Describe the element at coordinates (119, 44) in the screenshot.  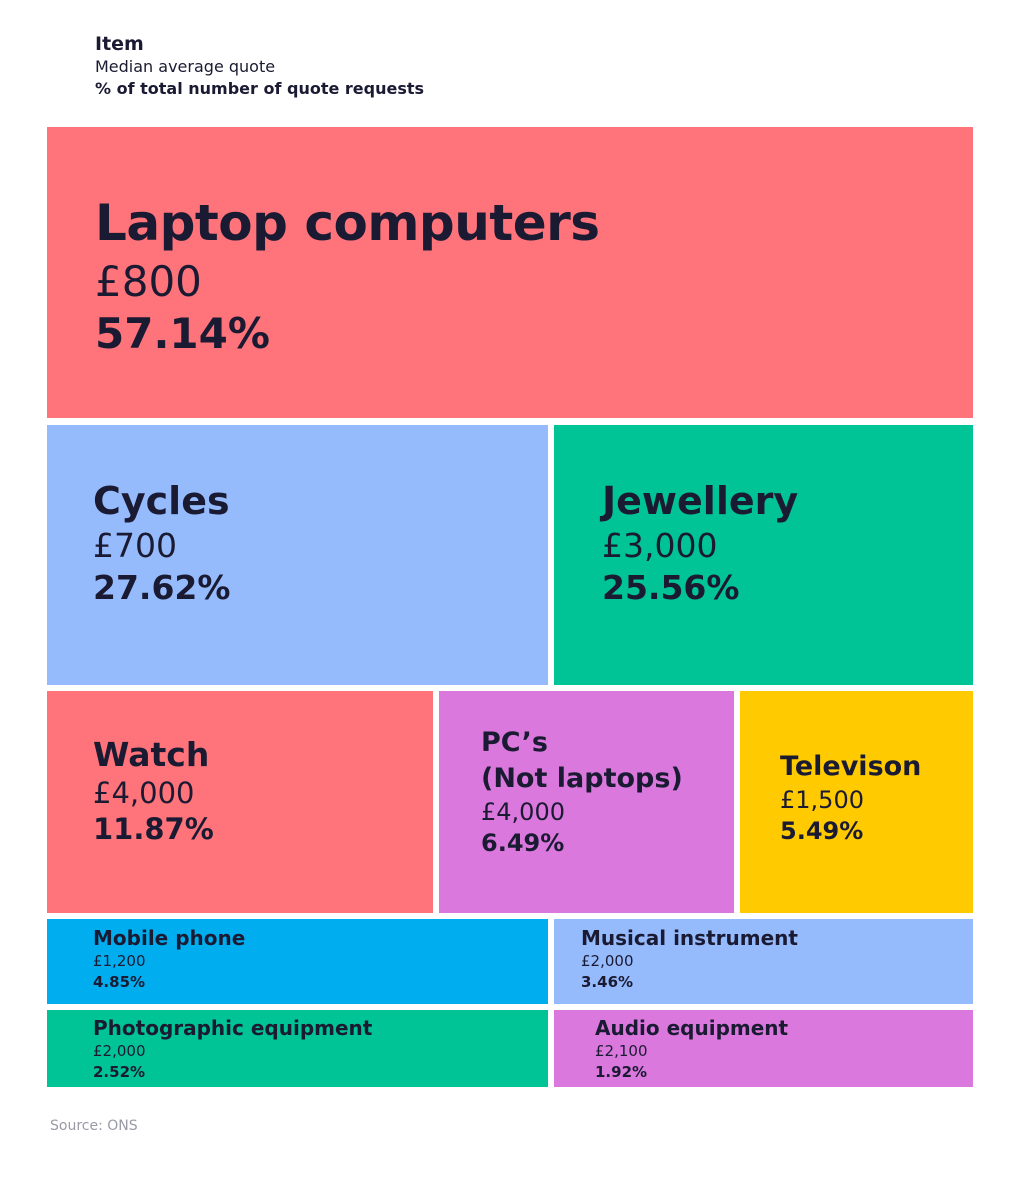
I see `legend-title: Item` at that location.